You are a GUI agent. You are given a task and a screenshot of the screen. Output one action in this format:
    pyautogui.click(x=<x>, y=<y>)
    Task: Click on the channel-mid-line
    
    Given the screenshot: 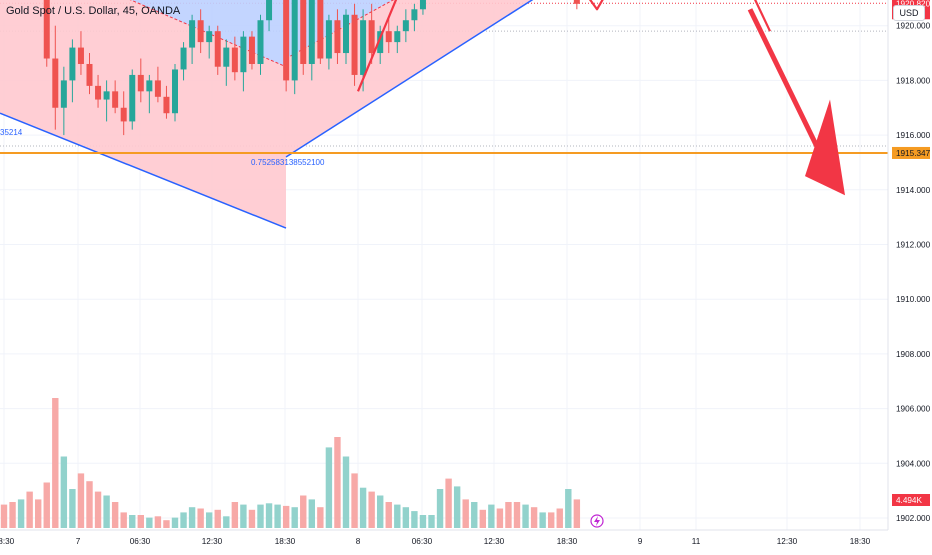 What is the action you would take?
    pyautogui.click(x=208, y=34)
    